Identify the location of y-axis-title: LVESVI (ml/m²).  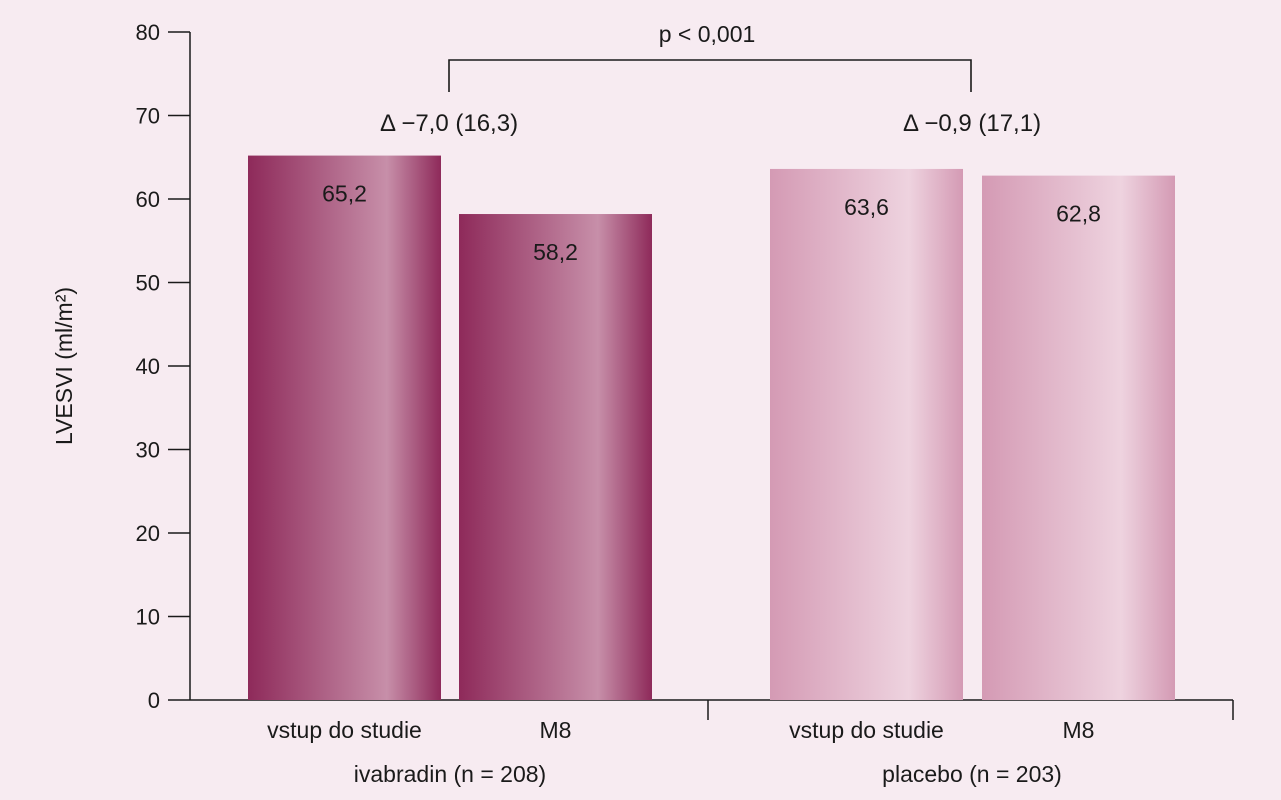
(64, 366).